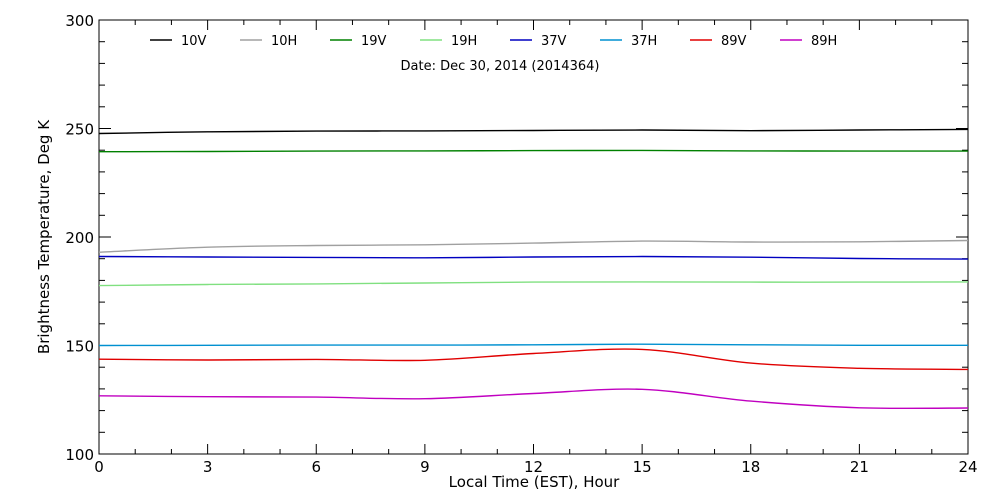 The width and height of the screenshot is (1000, 500). Describe the element at coordinates (79, 455) in the screenshot. I see `y-tick-label: 100` at that location.